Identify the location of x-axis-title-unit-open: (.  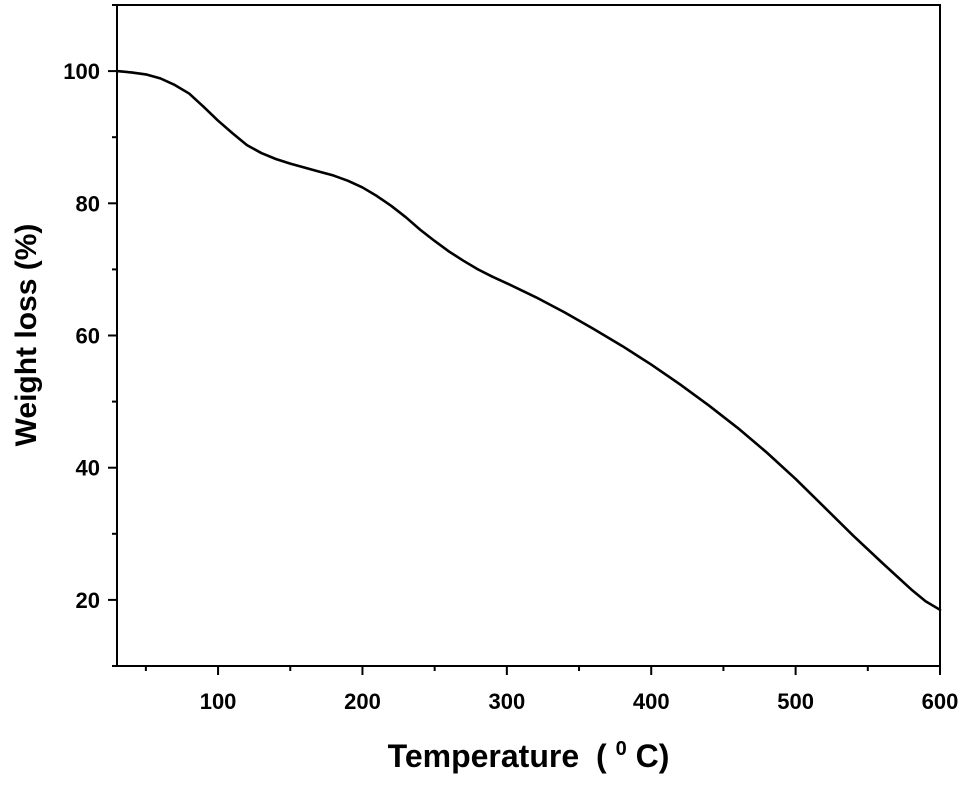
(601, 756).